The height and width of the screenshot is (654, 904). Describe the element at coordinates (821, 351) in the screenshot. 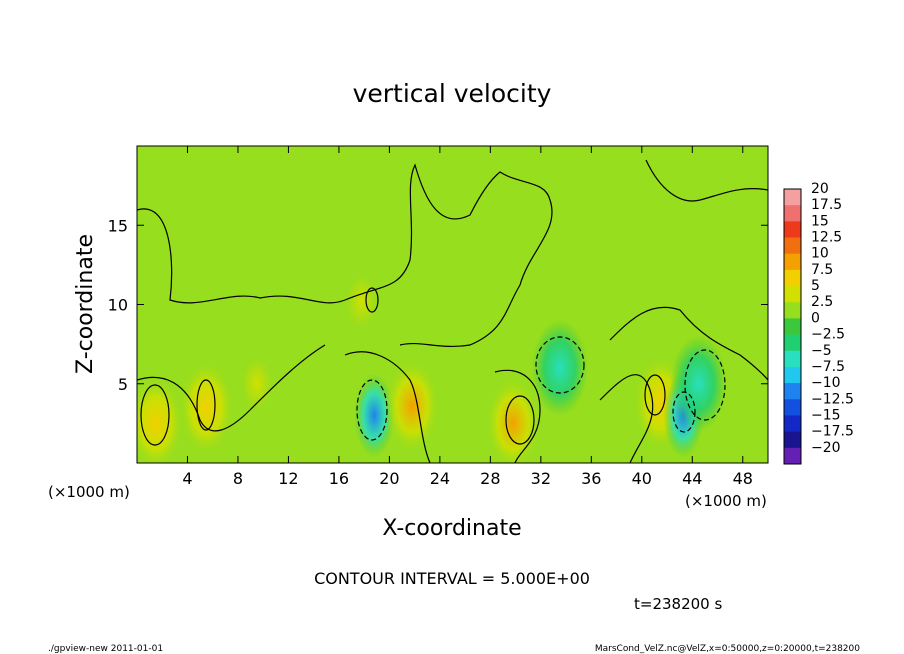

I see `colorbar-label: −5` at that location.